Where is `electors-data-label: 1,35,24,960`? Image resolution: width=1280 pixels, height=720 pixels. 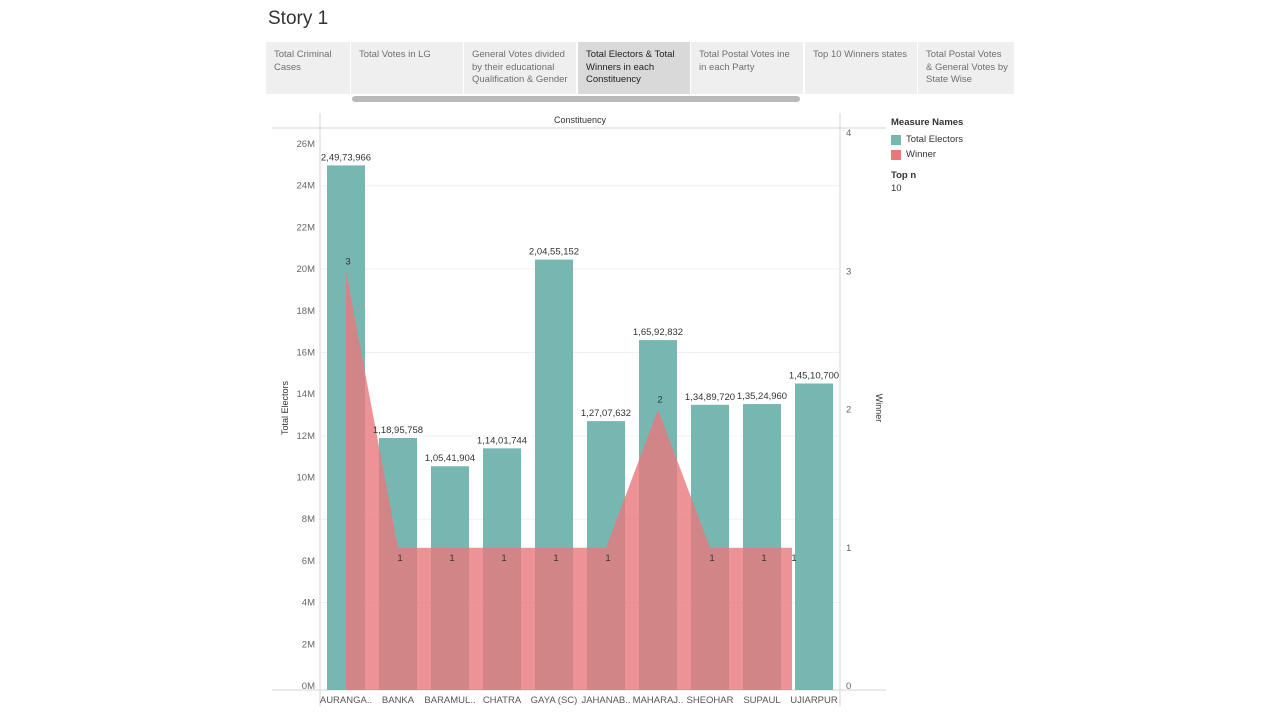 electors-data-label: 1,35,24,960 is located at coordinates (762, 396).